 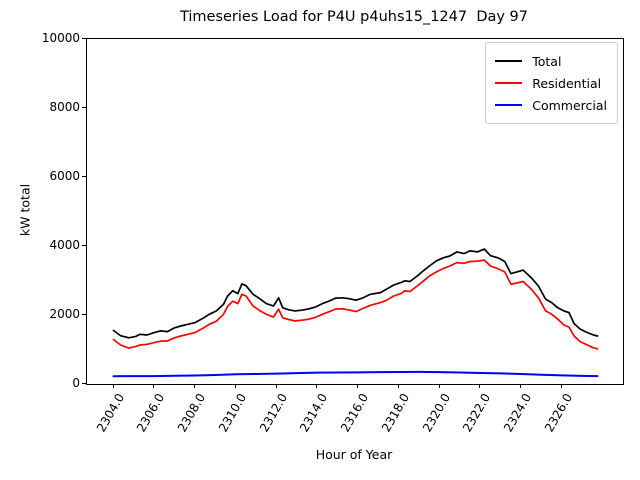 I want to click on x-tick-label: 2304.0, so click(x=110, y=413).